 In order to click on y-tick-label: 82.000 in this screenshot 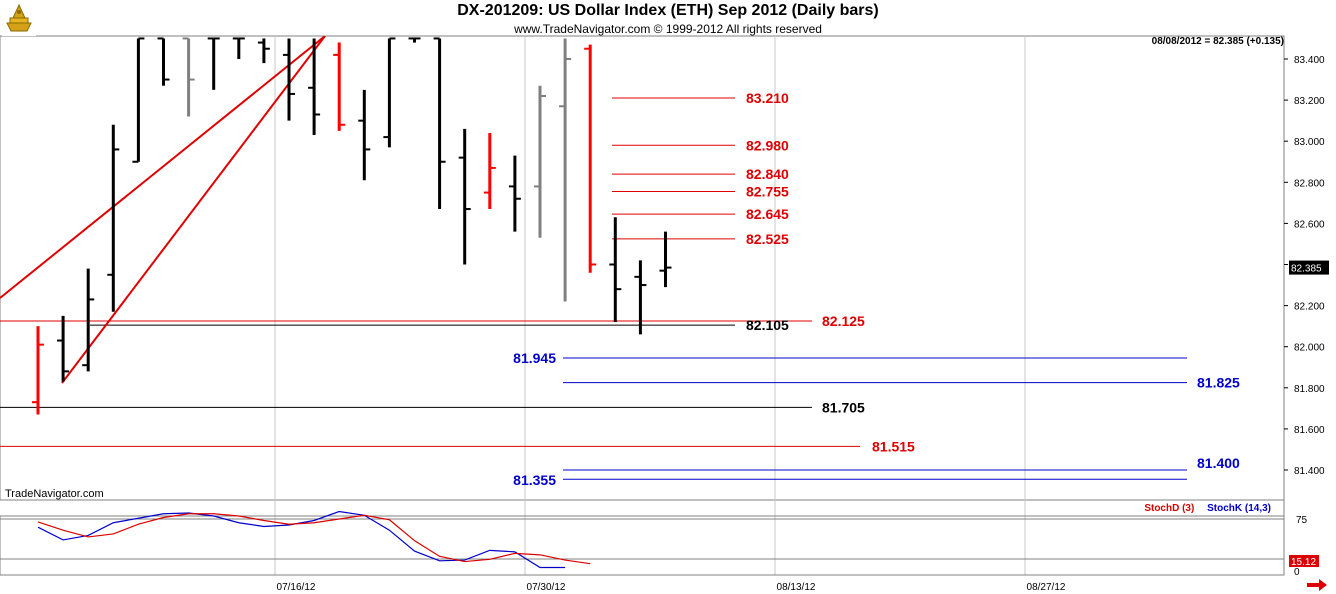, I will do `click(1309, 348)`.